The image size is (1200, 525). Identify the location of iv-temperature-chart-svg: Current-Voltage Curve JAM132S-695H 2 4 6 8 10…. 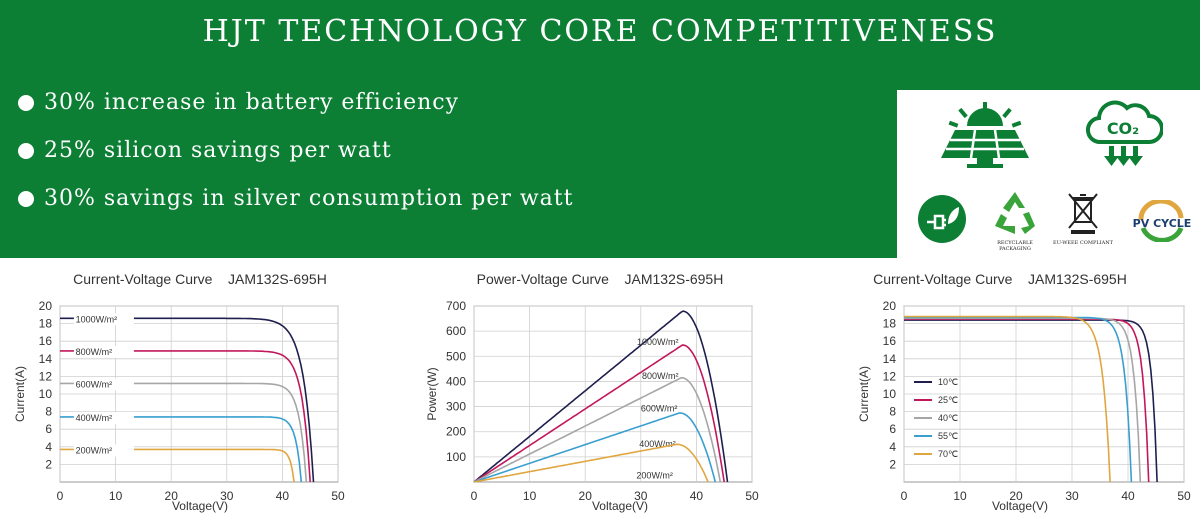
(1024, 392).